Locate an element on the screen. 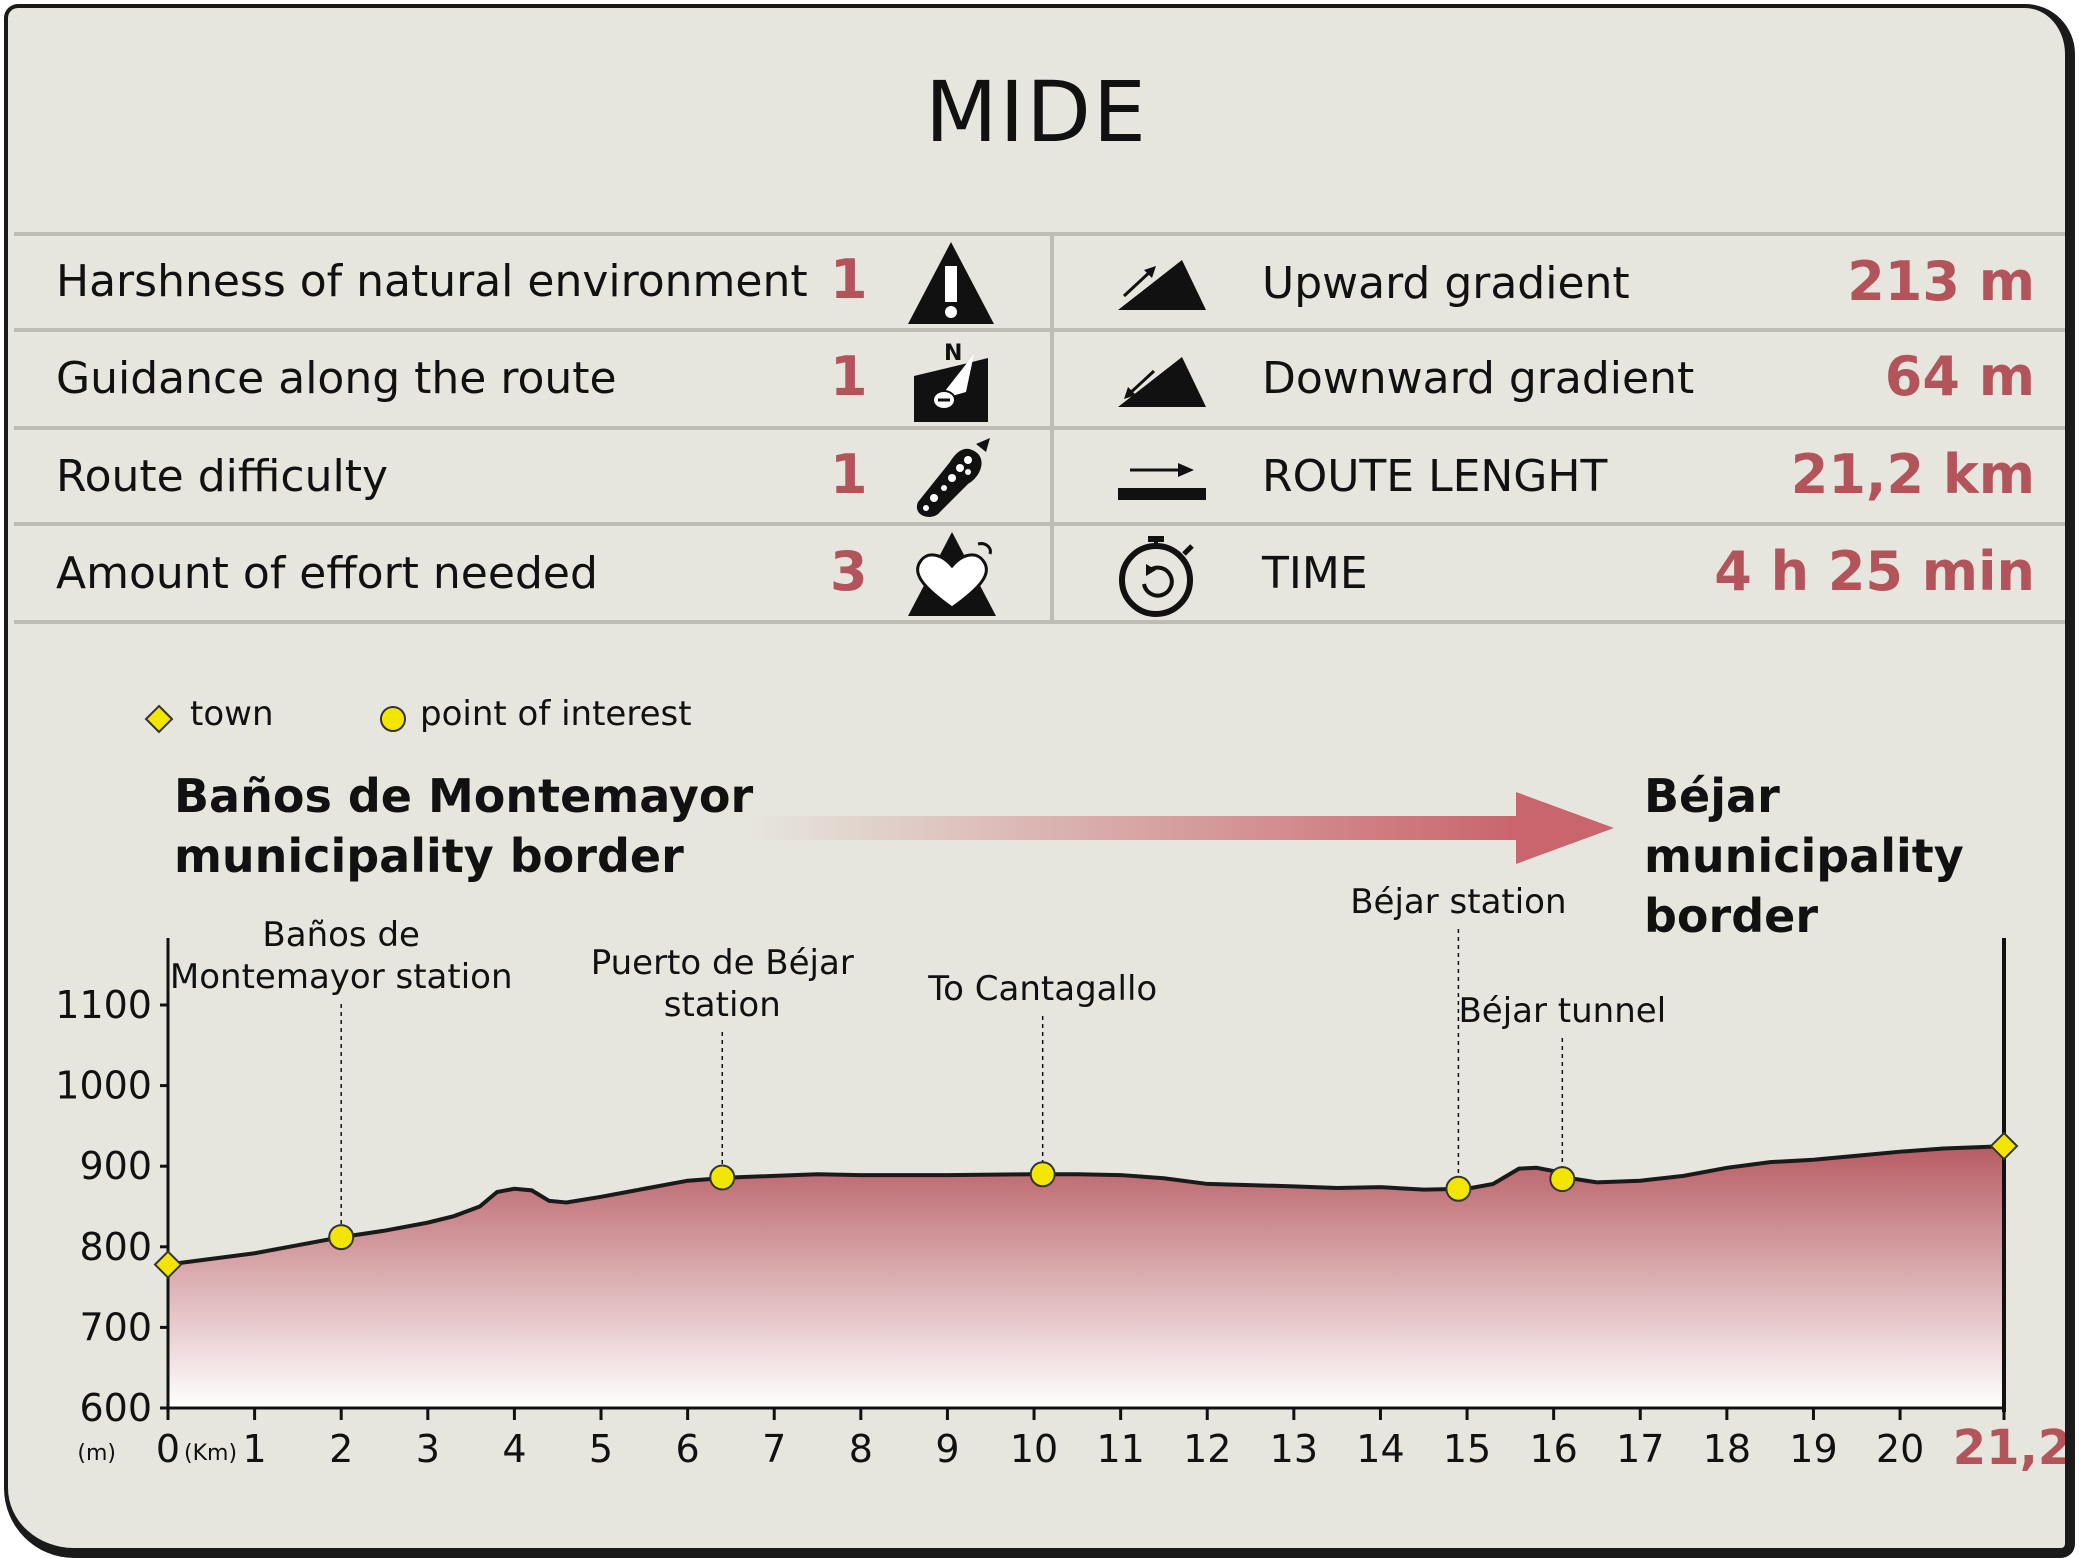 This screenshot has width=2079, height=1558. start-name-line: municipality border is located at coordinates (429, 856).